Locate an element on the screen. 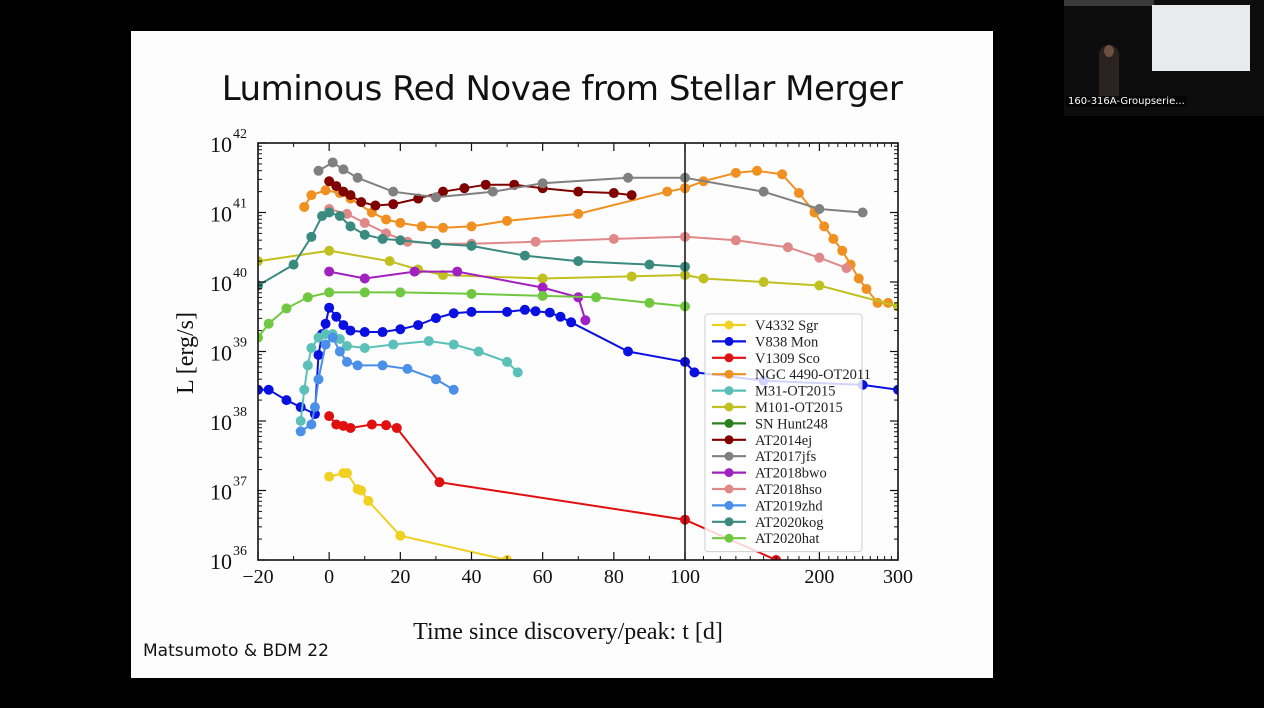 The image size is (1264, 708). legend-item: AT2020kog is located at coordinates (767, 523).